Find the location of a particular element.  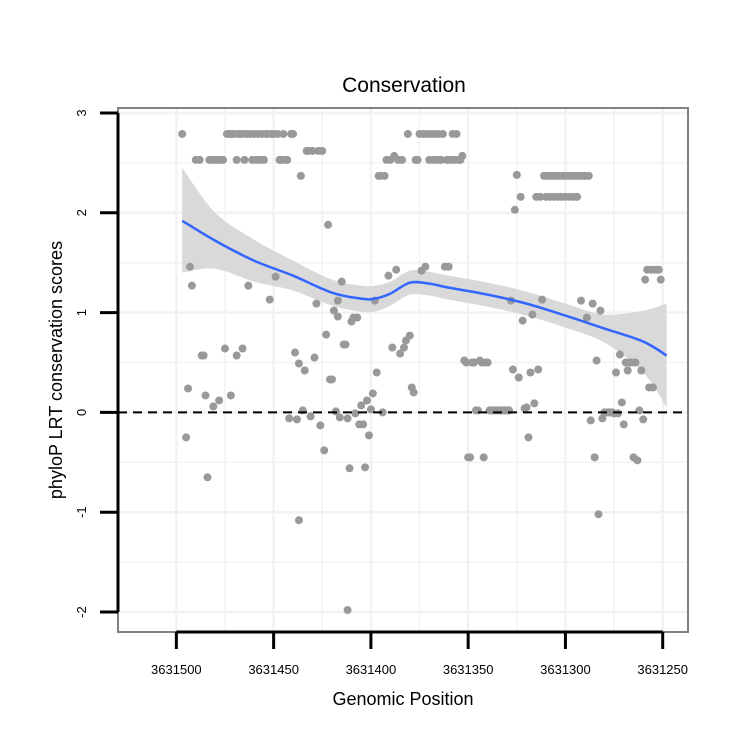

y-tick-label: -1 is located at coordinates (81, 512).